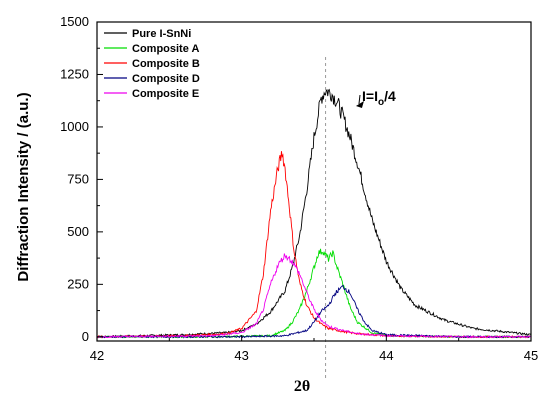 This screenshot has height=400, width=550. I want to click on x-tick-label: 43, so click(241, 355).